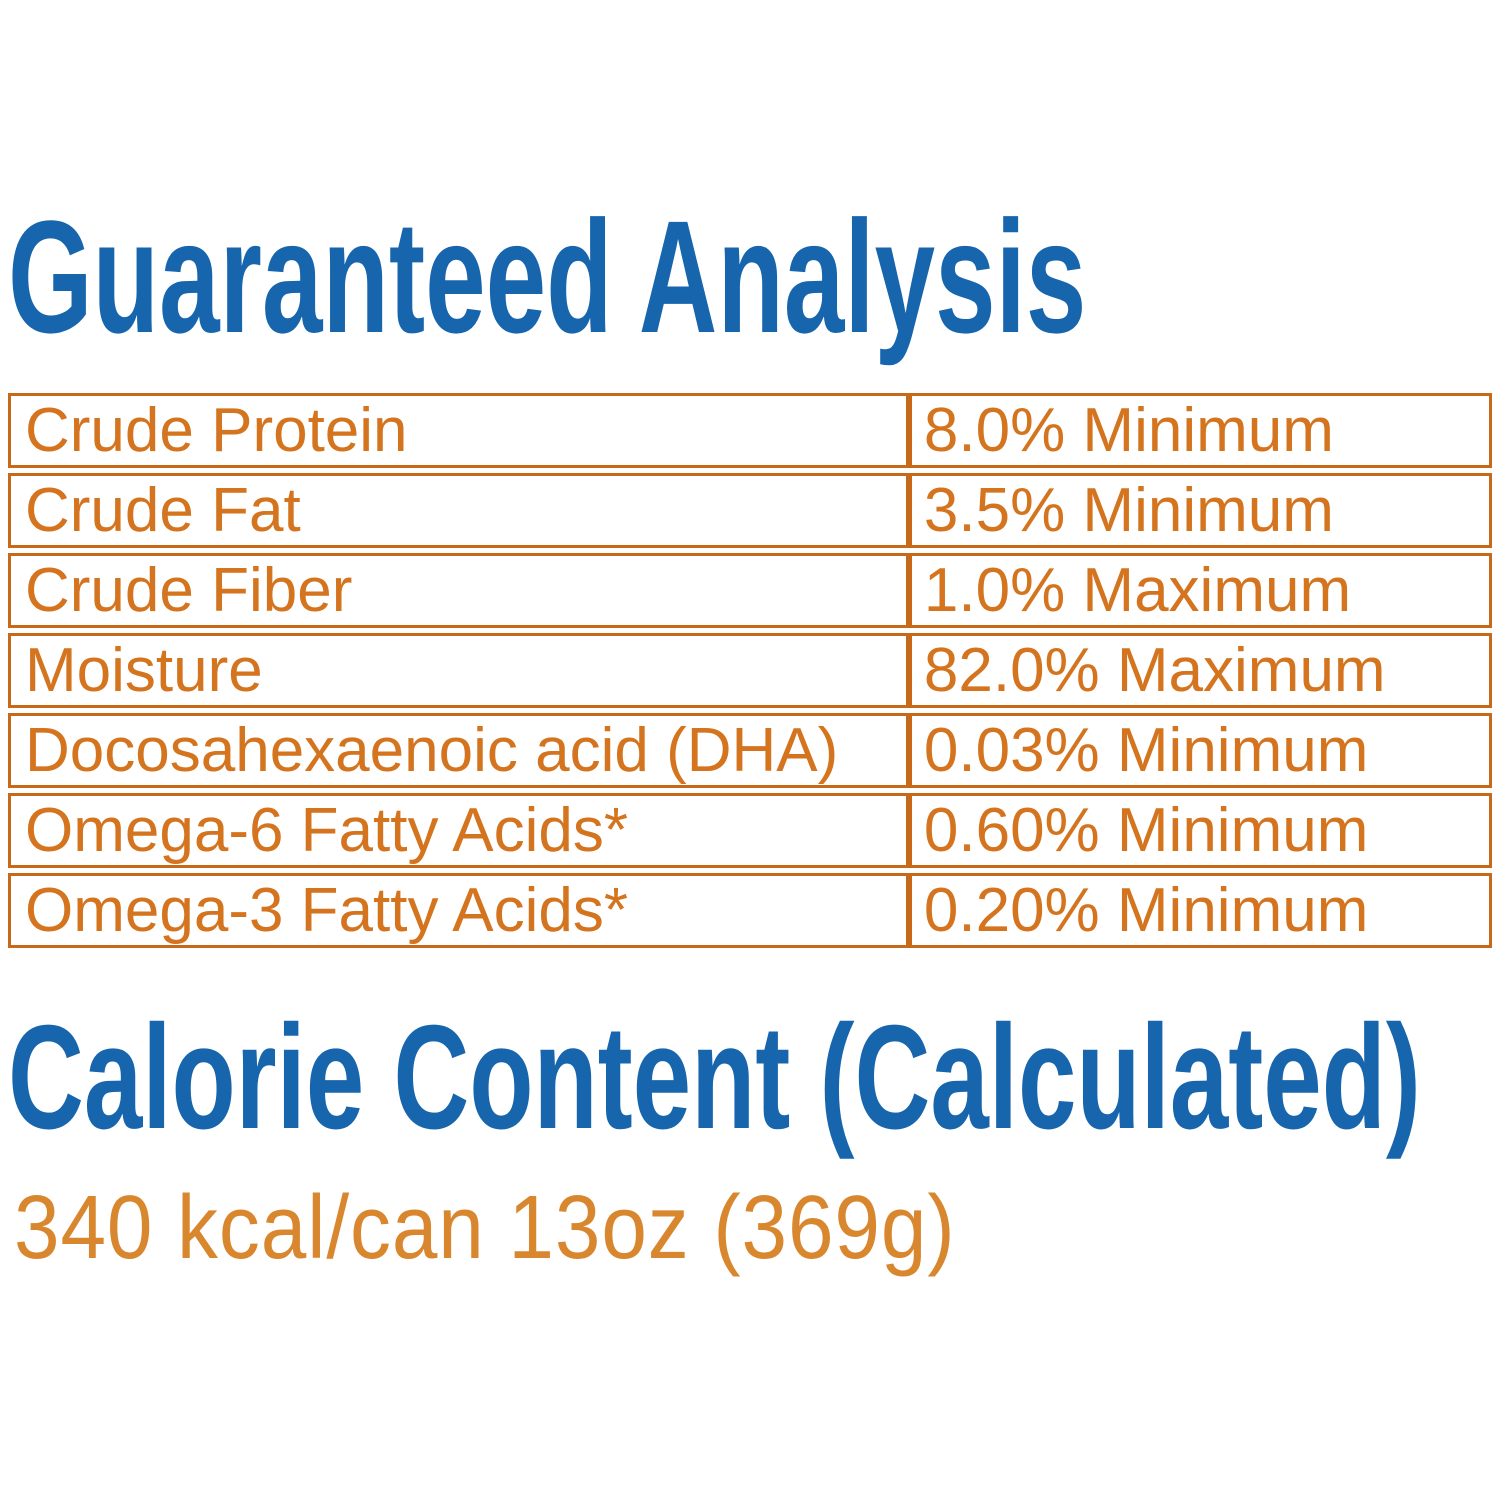 Image resolution: width=1500 pixels, height=1500 pixels. What do you see at coordinates (714, 1077) in the screenshot?
I see `calorie-content-title: Calorie Content (Calculated)` at bounding box center [714, 1077].